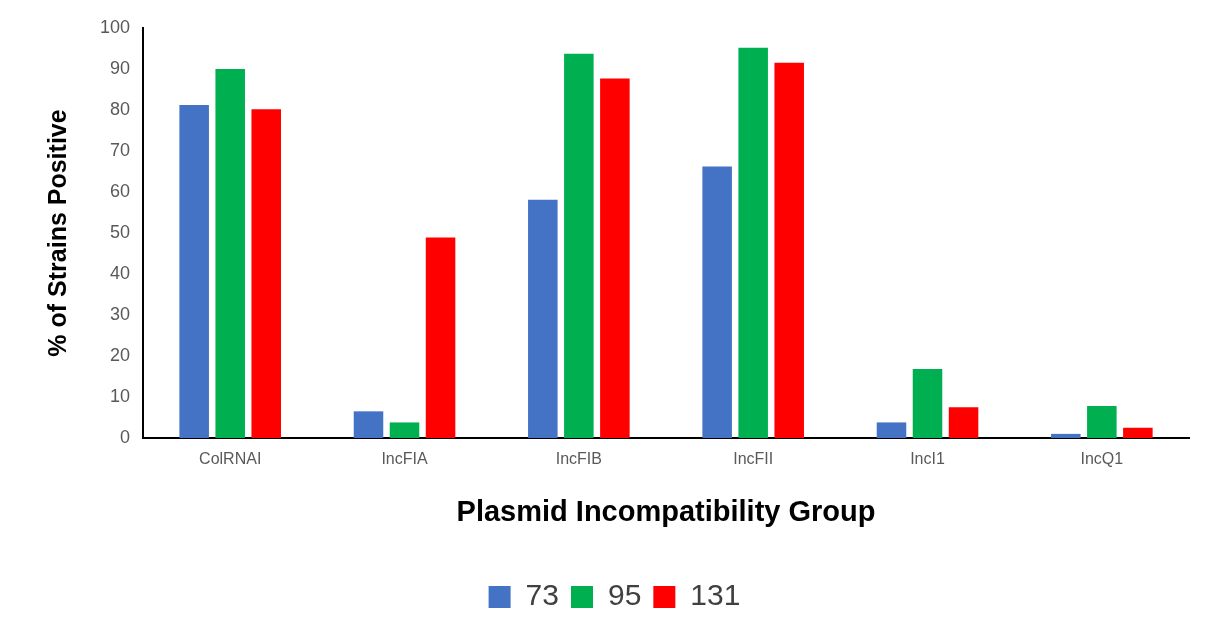 This screenshot has height=632, width=1215. I want to click on legend-label: 95, so click(624, 595).